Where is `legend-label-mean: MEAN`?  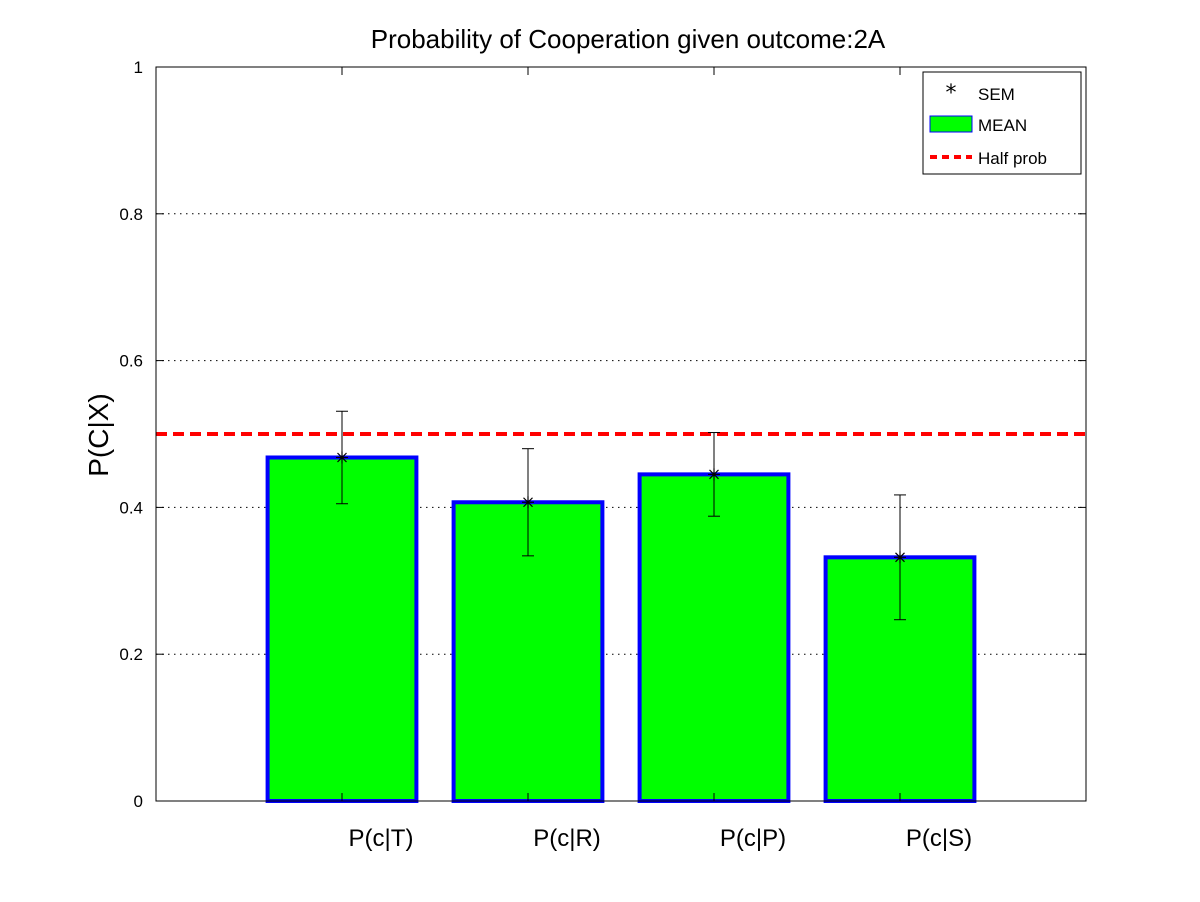
legend-label-mean: MEAN is located at coordinates (1002, 125).